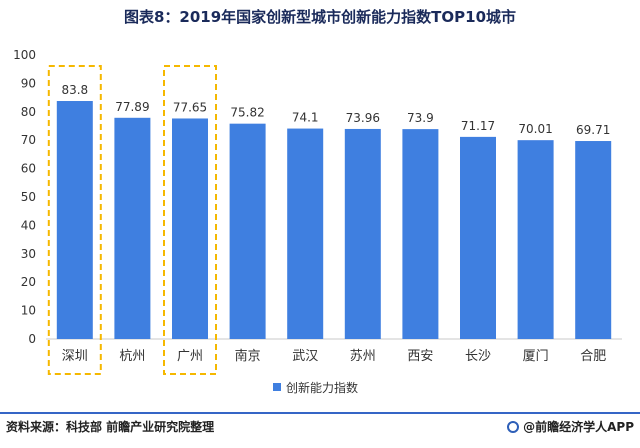  I want to click on source-note: 资料来源：科技部 前瞻产业研究院整理, so click(110, 427).